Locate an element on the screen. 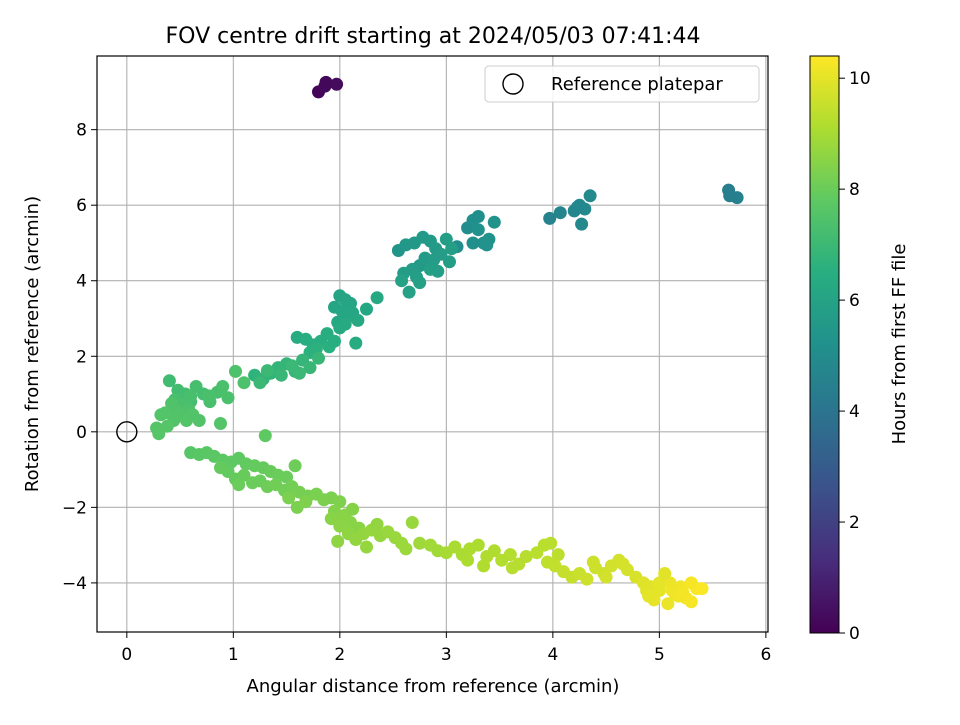 This screenshot has width=960, height=725. reference-platepar-marker is located at coordinates (127, 432).